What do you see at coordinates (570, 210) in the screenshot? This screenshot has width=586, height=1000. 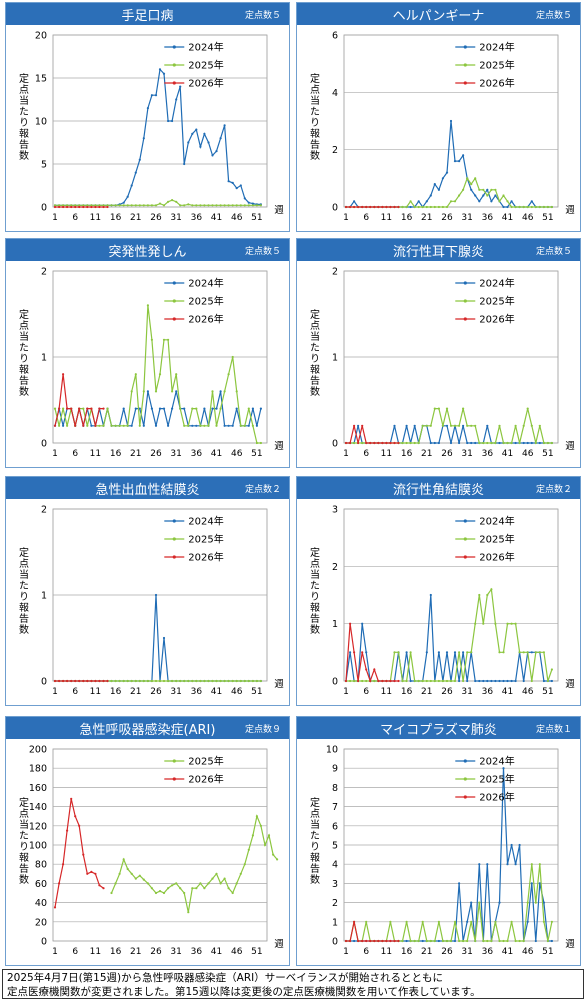 I see `x-axis-label: 週` at bounding box center [570, 210].